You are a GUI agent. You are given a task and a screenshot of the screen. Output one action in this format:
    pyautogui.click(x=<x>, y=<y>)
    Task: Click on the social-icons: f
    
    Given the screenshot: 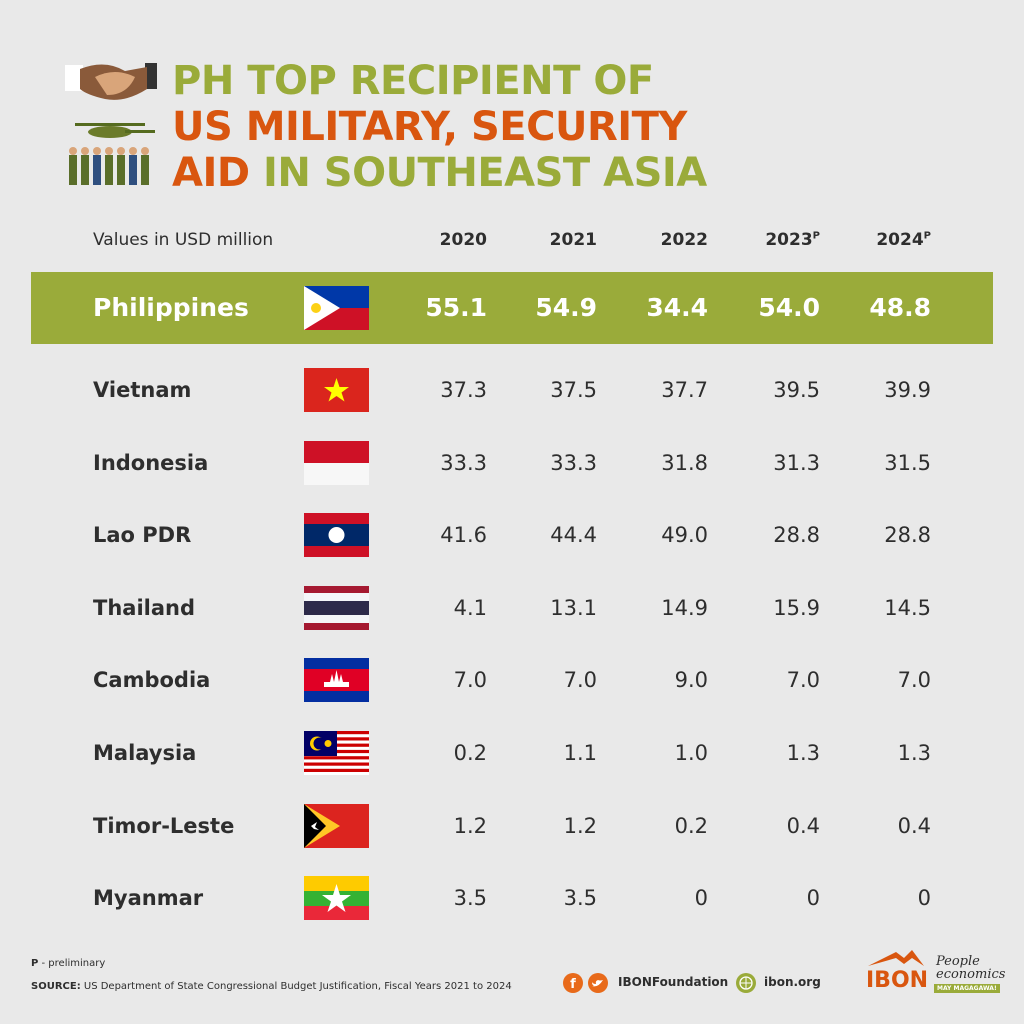 What is the action you would take?
    pyautogui.click(x=585, y=983)
    